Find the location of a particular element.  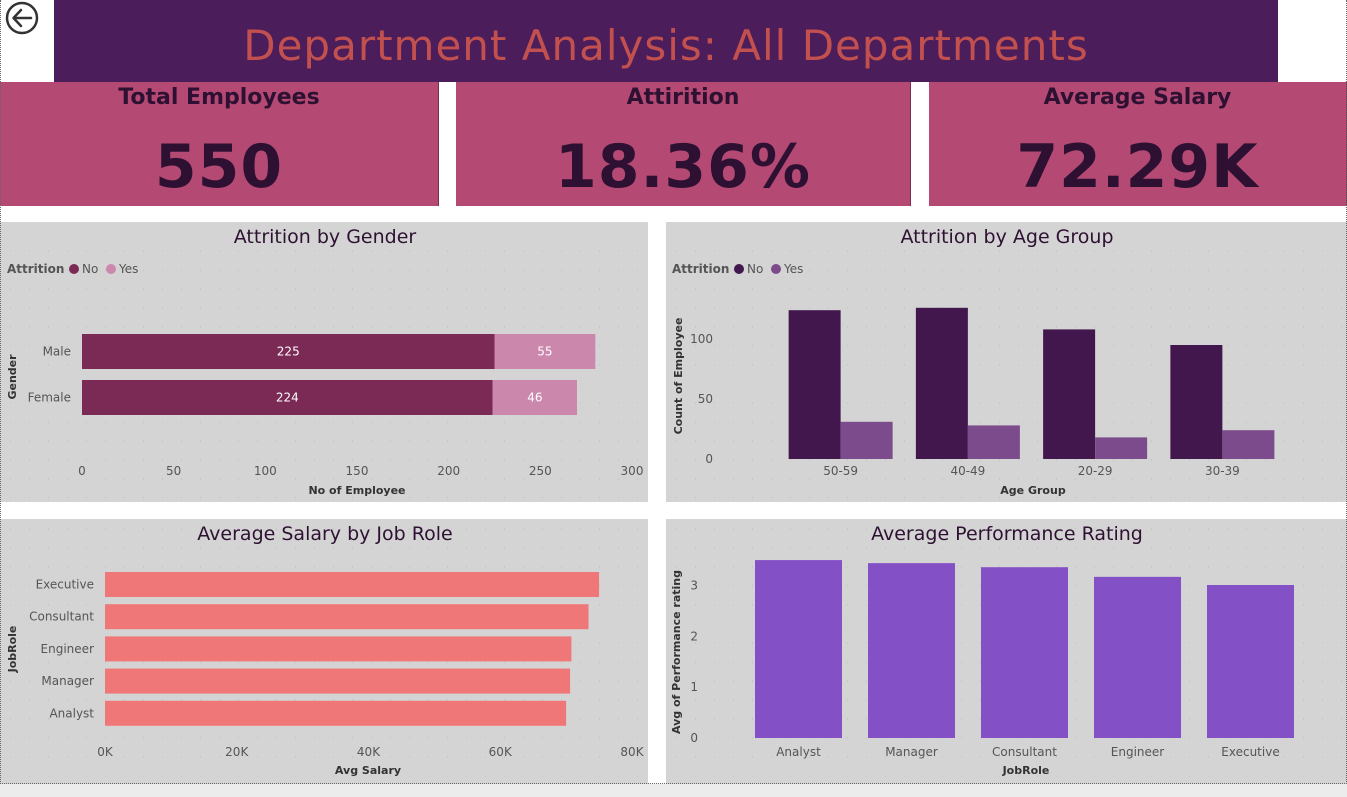

chart-title: Average Salary by Job Role is located at coordinates (324, 534).